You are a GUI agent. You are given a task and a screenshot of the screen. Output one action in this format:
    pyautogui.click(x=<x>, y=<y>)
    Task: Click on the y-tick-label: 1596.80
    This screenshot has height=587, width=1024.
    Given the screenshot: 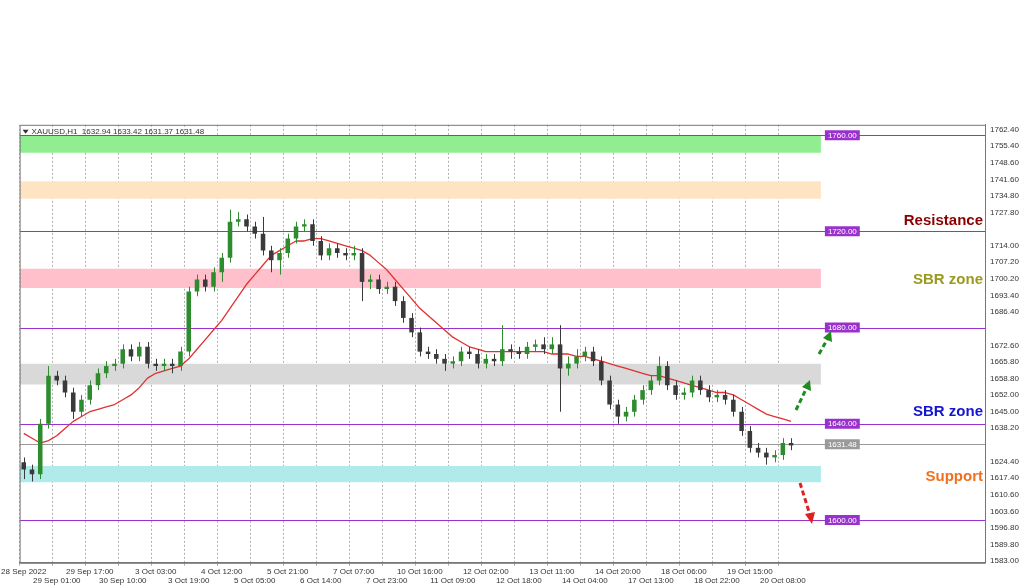 What is the action you would take?
    pyautogui.click(x=1005, y=527)
    